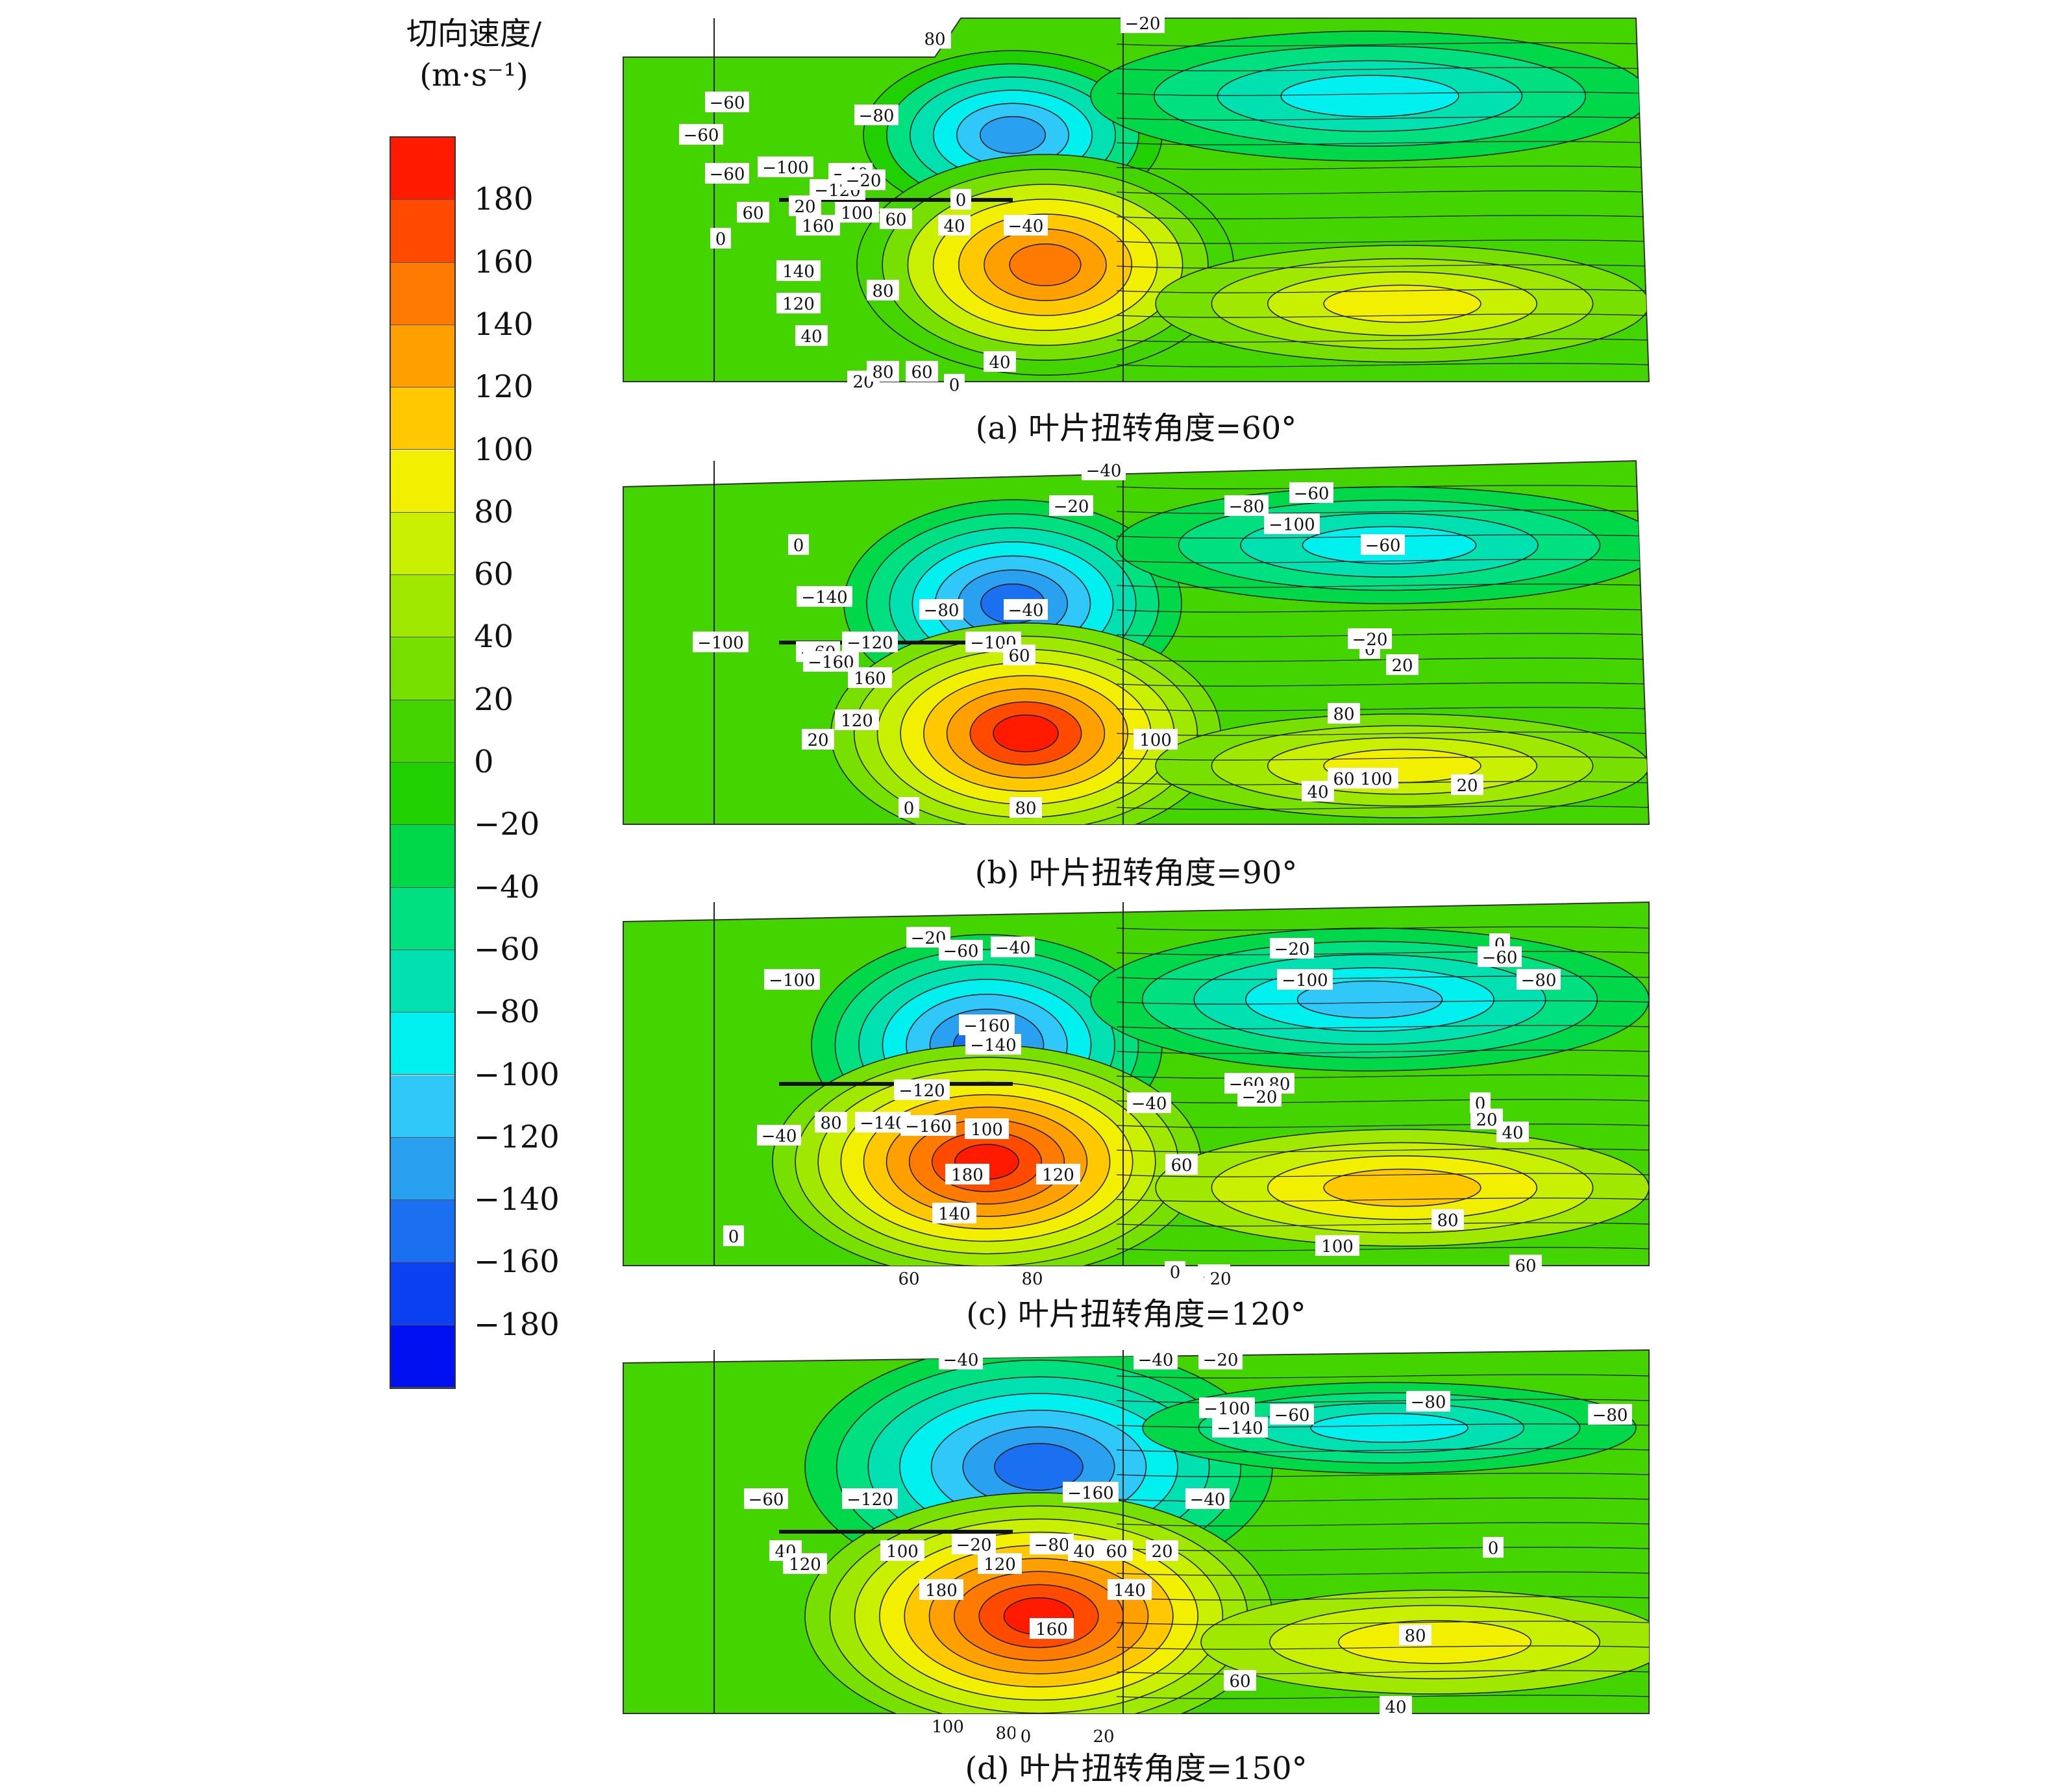 This screenshot has width=2045, height=1792. I want to click on legend-tick-label: −120, so click(517, 1136).